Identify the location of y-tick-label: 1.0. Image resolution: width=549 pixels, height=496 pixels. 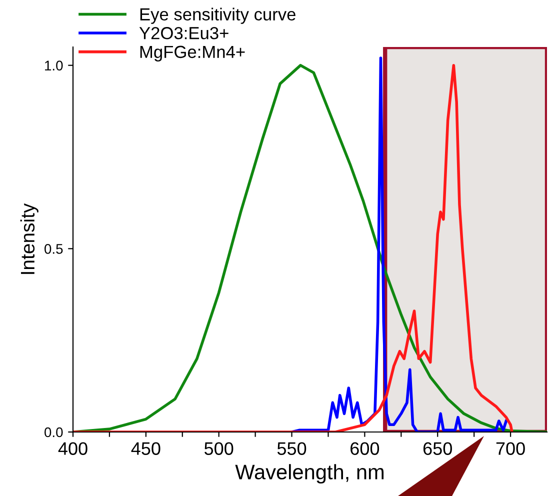
(54, 65).